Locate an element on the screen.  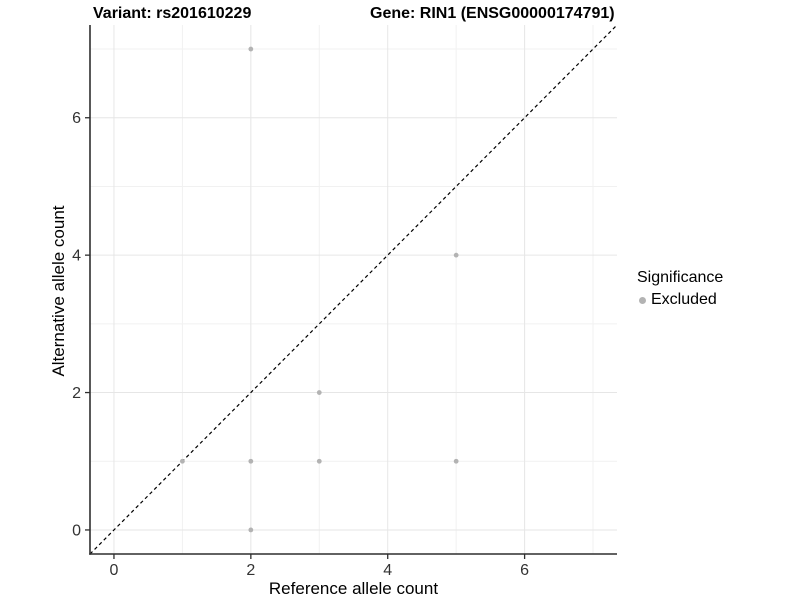
legend-item-excluded: Excluded is located at coordinates (680, 300).